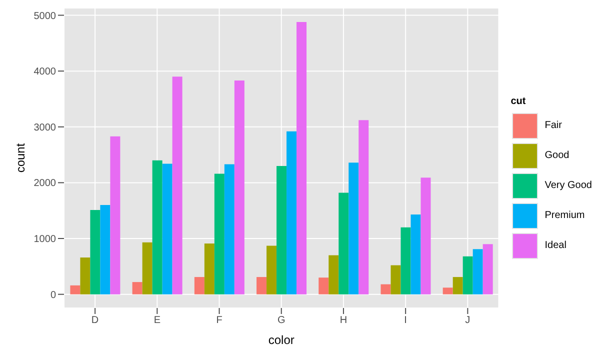  I want to click on y-axis-title: count, so click(20, 157).